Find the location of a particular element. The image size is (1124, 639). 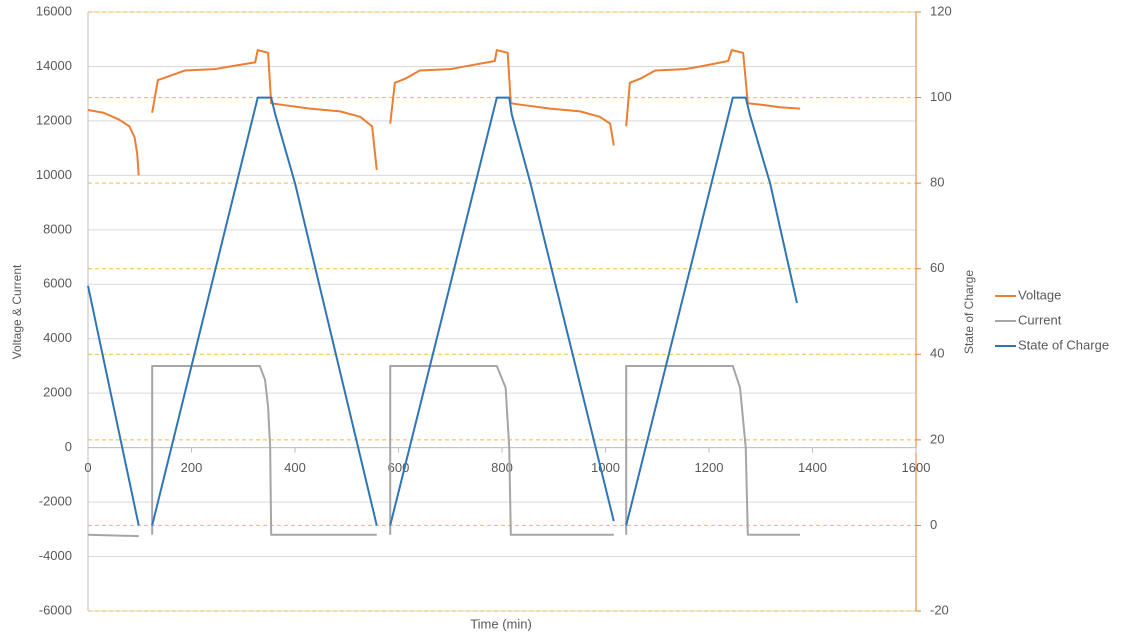

y-tick-label: 4000 is located at coordinates (57, 337).